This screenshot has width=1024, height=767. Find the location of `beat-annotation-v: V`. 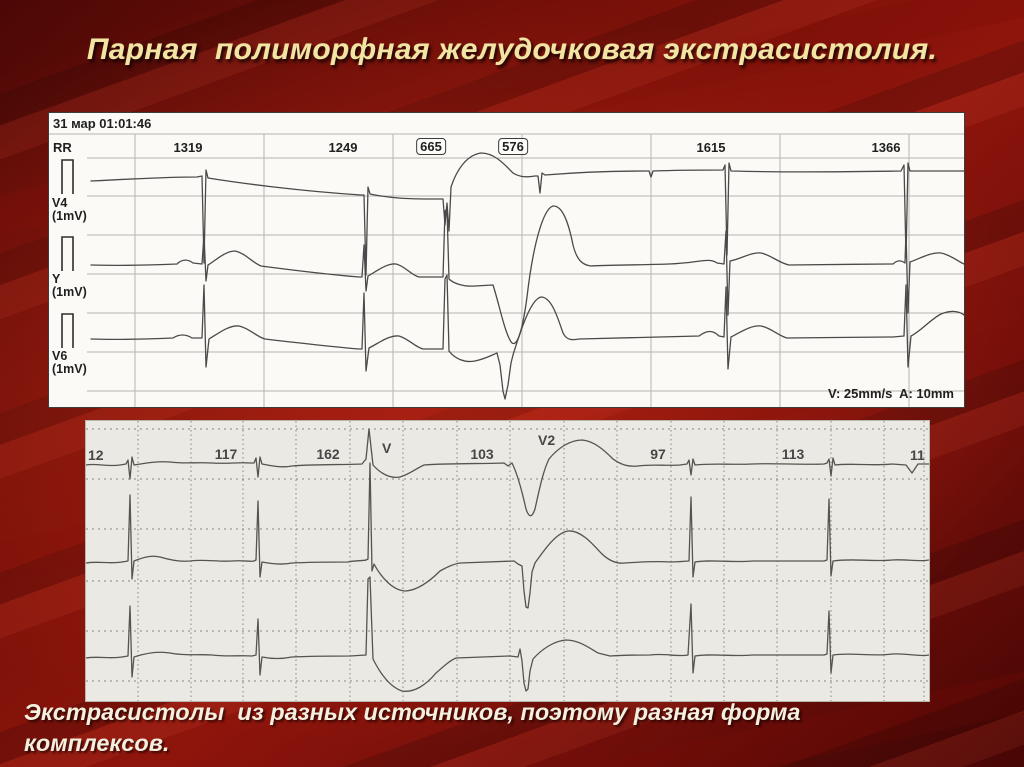

beat-annotation-v: V is located at coordinates (387, 448).